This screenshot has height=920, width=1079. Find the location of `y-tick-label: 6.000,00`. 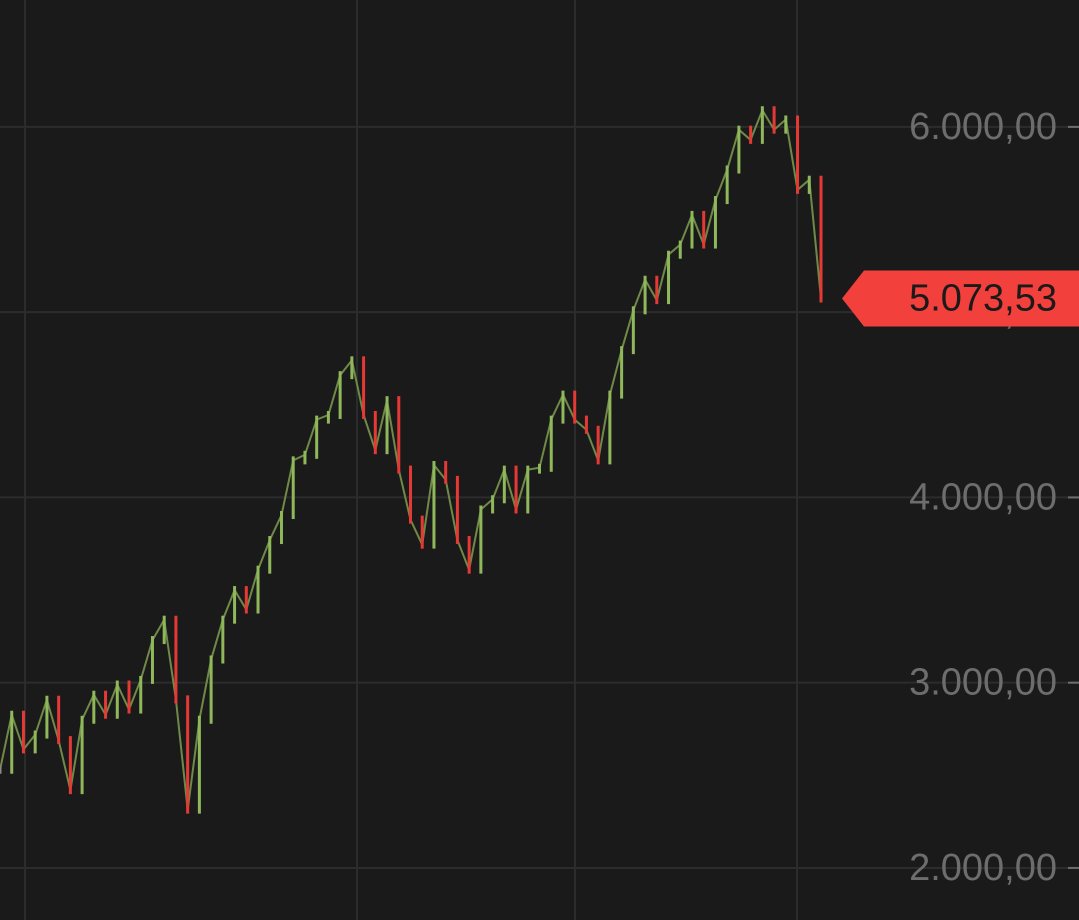

y-tick-label: 6.000,00 is located at coordinates (983, 127).